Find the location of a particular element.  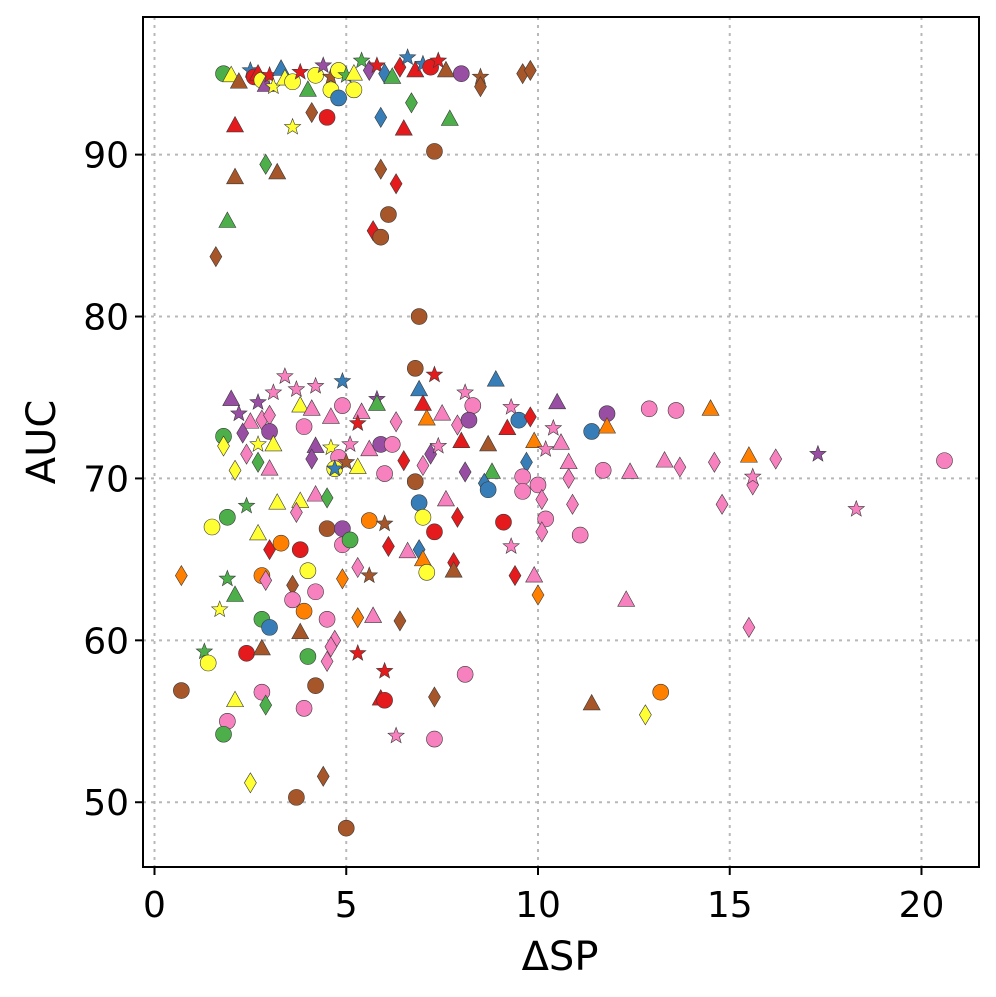

y-tick-label: 70 is located at coordinates (106, 479).